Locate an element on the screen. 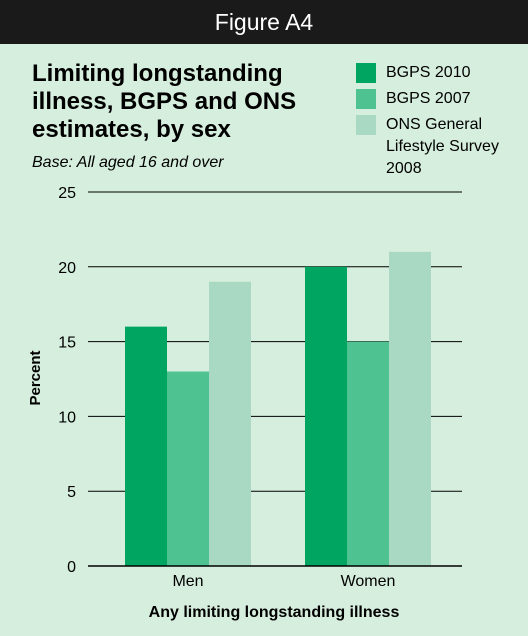  figure-label: Figure A4 is located at coordinates (264, 22).